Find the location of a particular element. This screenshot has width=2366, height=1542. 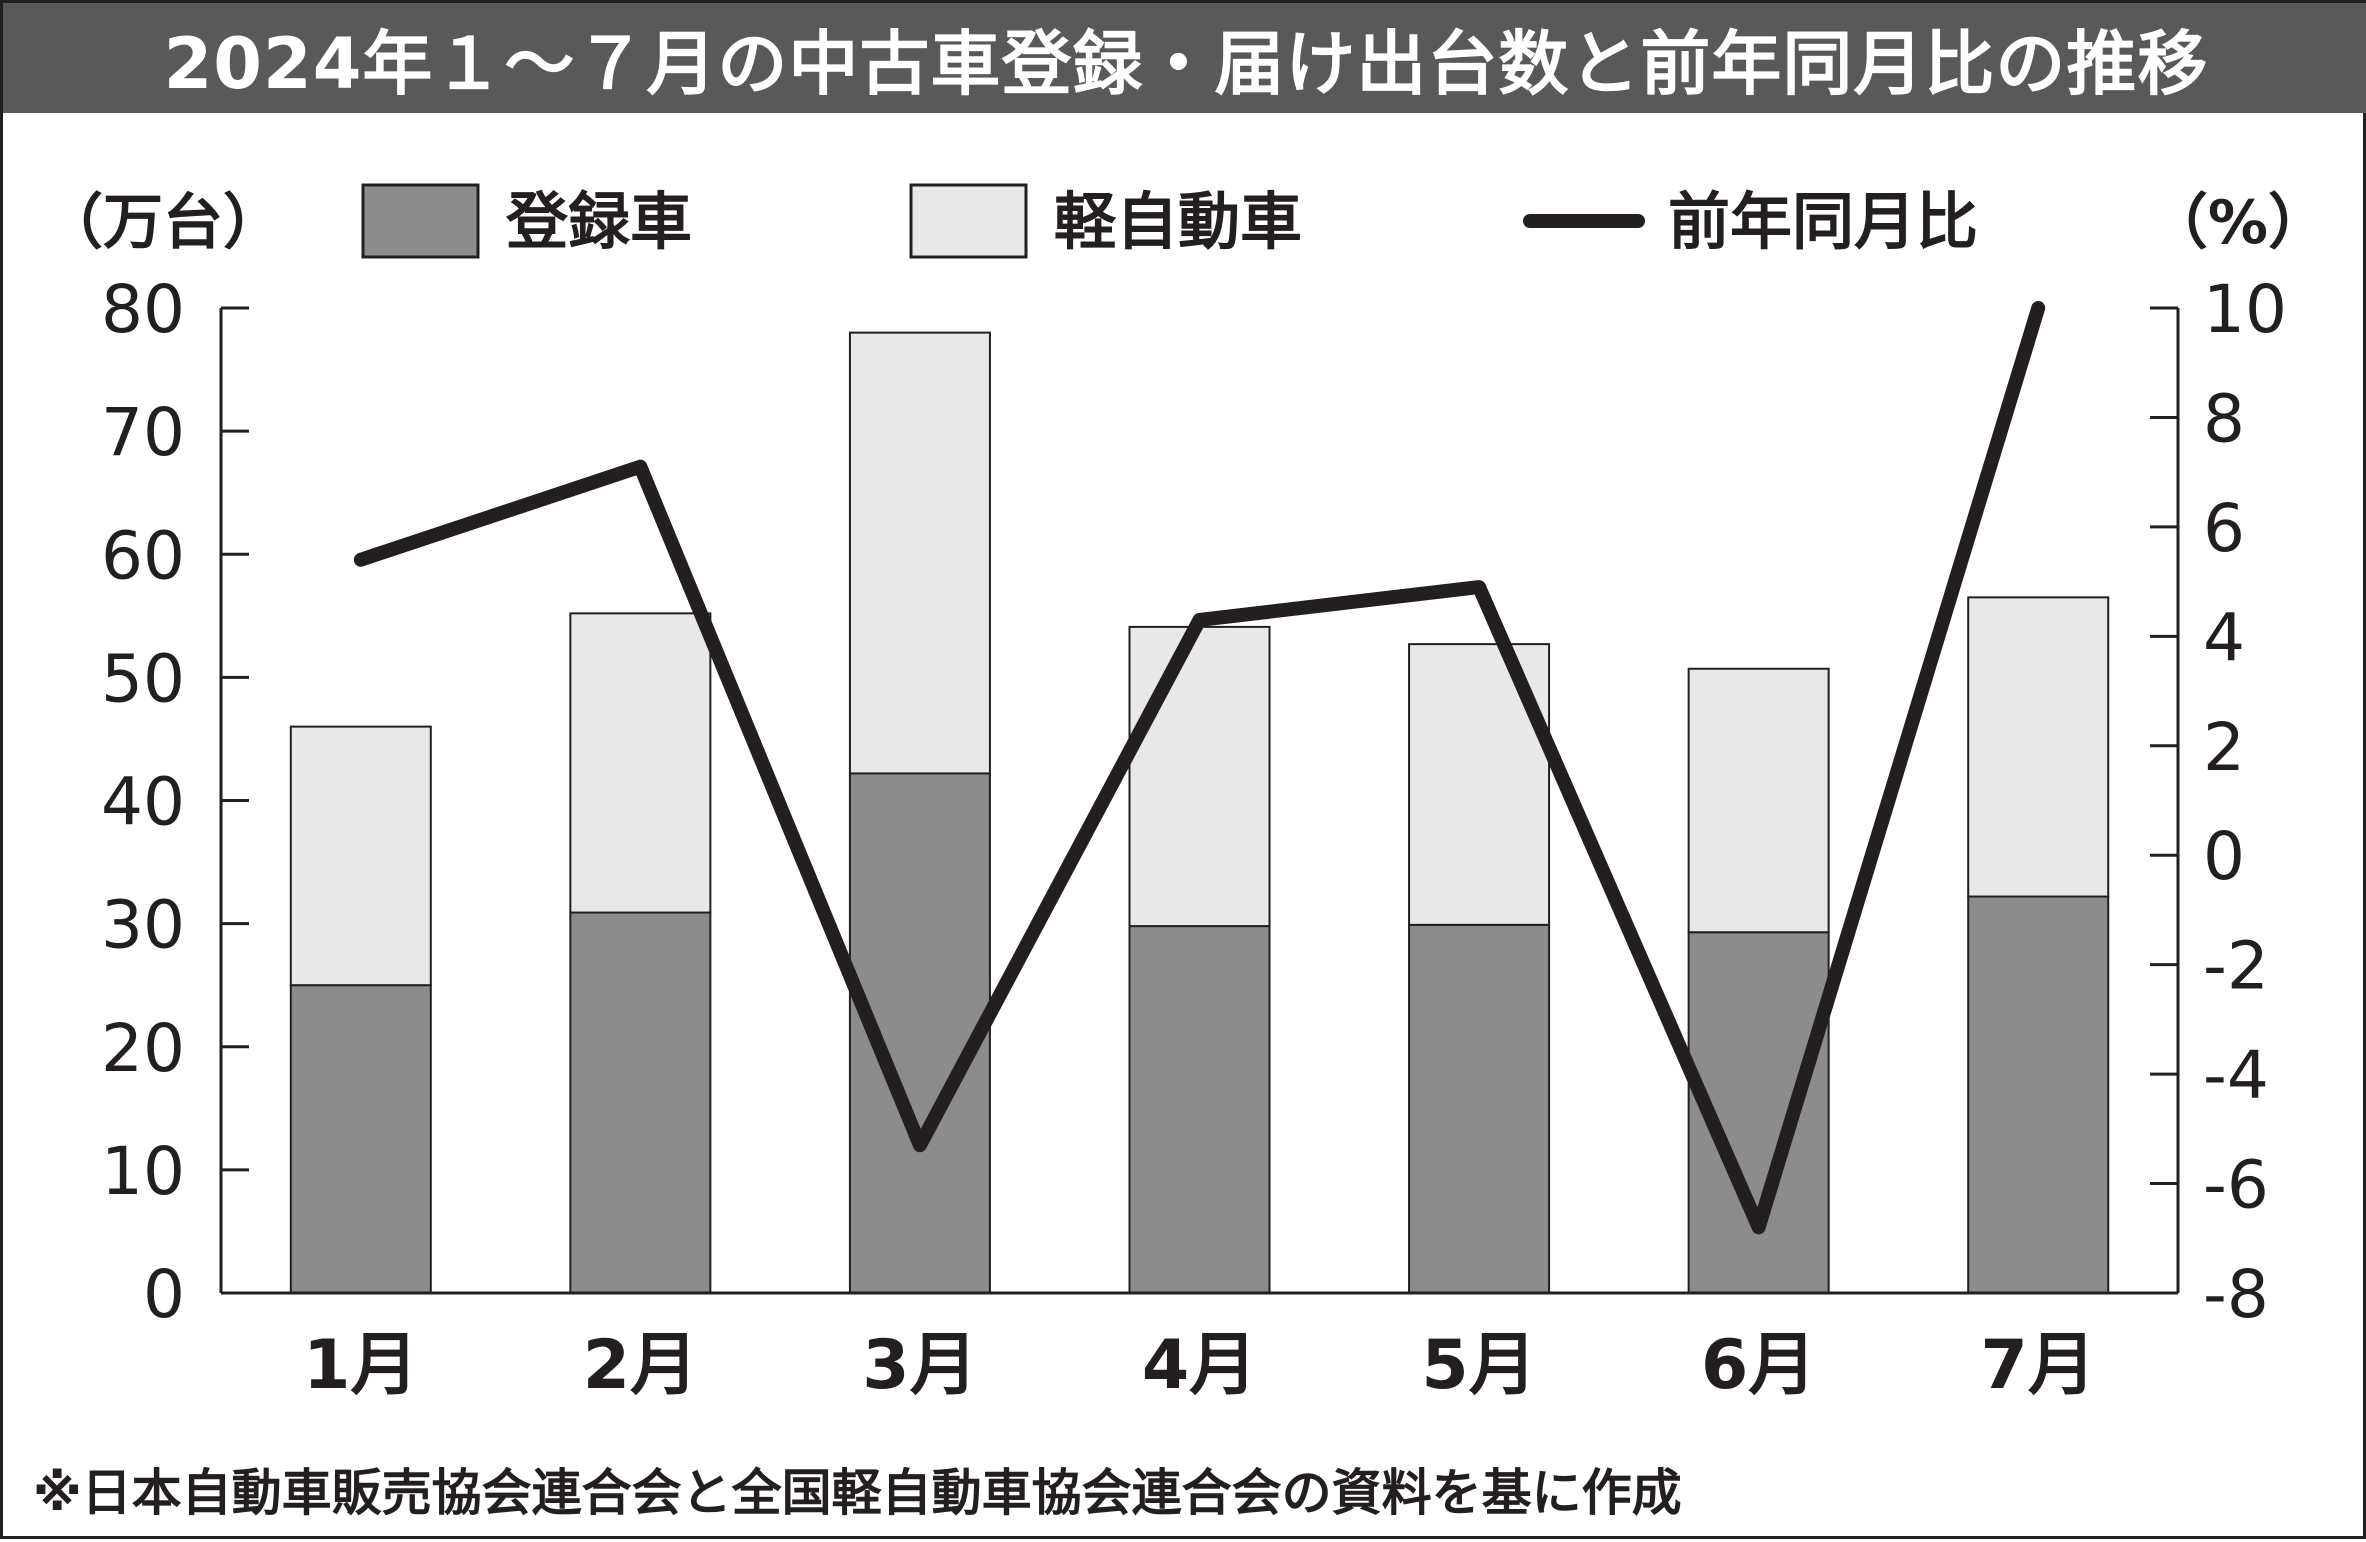

chart-title: 2024年１～７月の中古車登録・届け出台数と前年同月比の推移 is located at coordinates (1186, 63).